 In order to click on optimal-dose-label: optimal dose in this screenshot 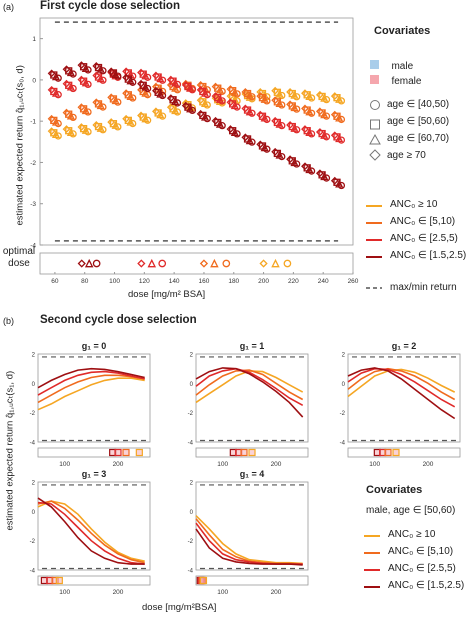, I will do `click(19, 257)`.